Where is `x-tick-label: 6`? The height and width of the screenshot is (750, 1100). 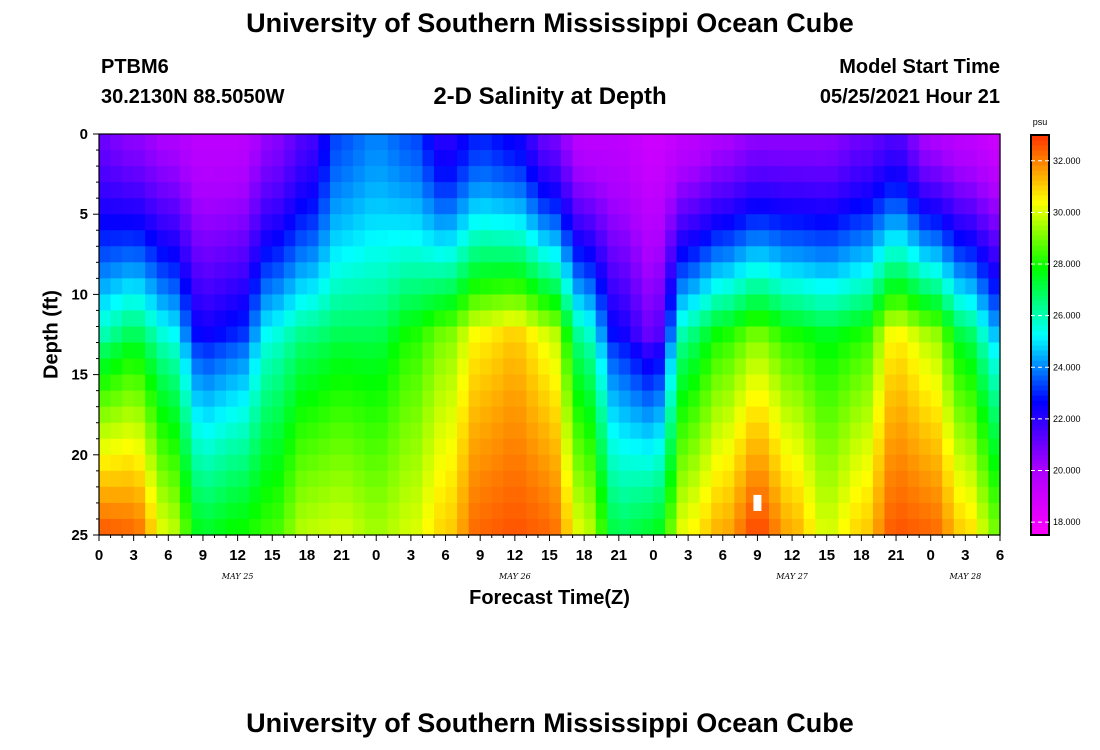 x-tick-label: 6 is located at coordinates (445, 555).